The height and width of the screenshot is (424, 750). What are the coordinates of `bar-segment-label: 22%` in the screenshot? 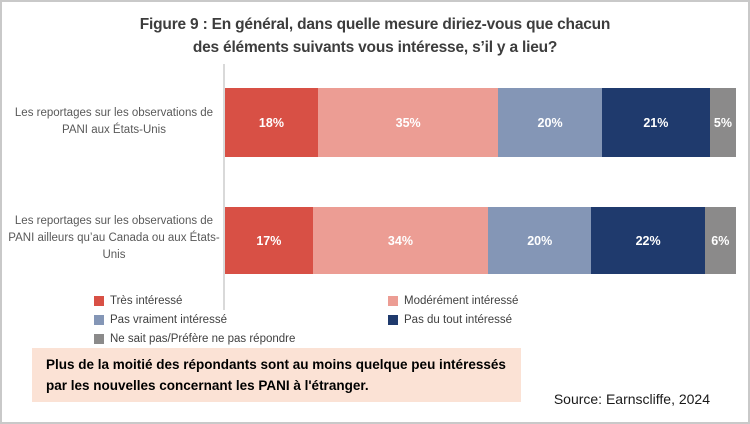 It's located at (648, 240).